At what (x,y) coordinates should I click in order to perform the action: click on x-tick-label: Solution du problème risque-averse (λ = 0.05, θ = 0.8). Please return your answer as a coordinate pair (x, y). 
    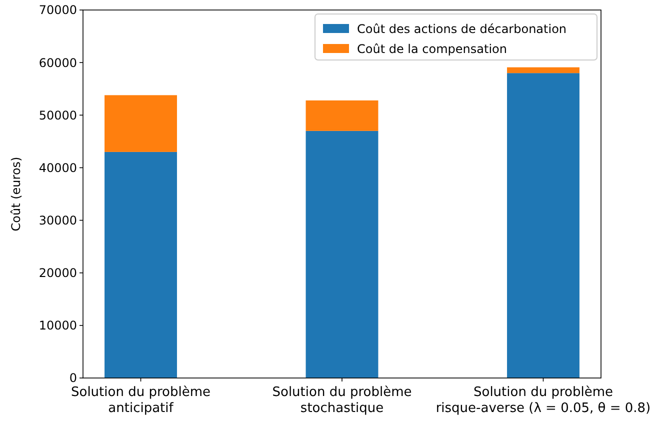
    Looking at the image, I should click on (543, 400).